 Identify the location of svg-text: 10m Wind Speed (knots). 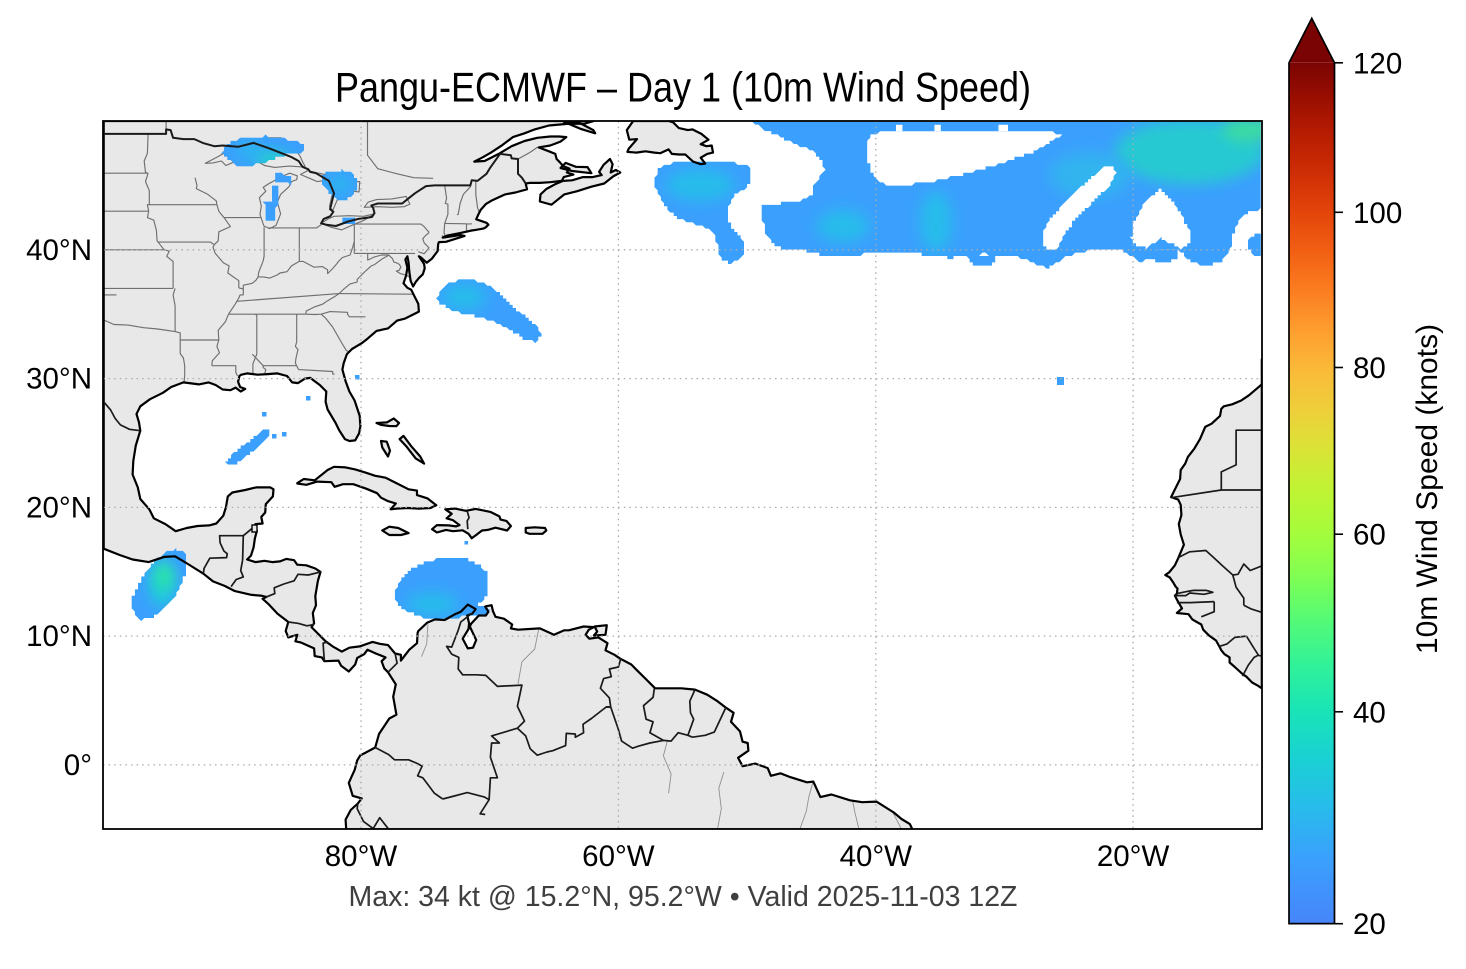
(1427, 489).